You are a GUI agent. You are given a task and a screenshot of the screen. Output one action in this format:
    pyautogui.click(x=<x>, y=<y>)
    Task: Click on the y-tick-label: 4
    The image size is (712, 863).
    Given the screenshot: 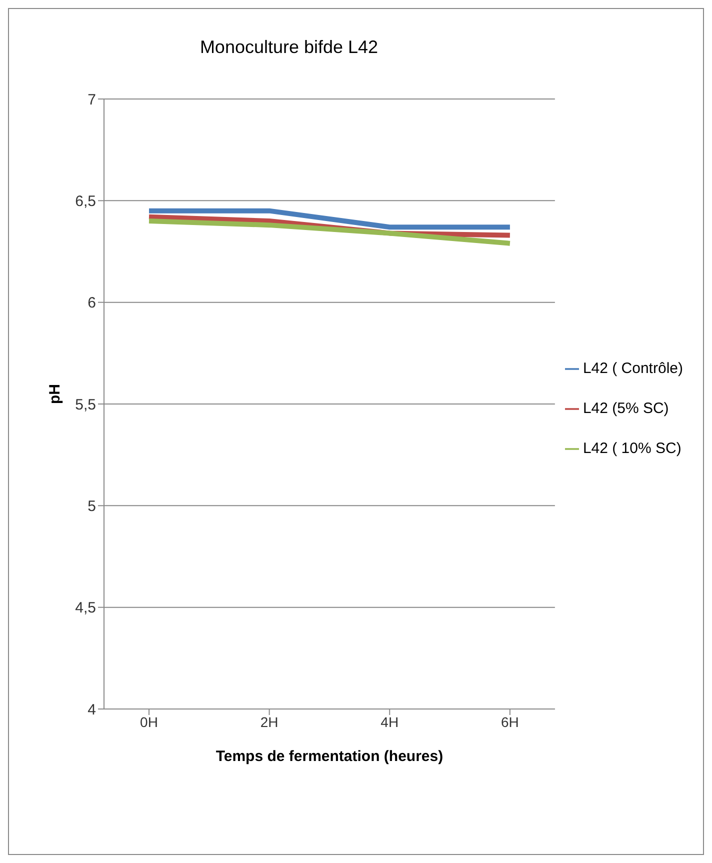 What is the action you would take?
    pyautogui.click(x=92, y=709)
    